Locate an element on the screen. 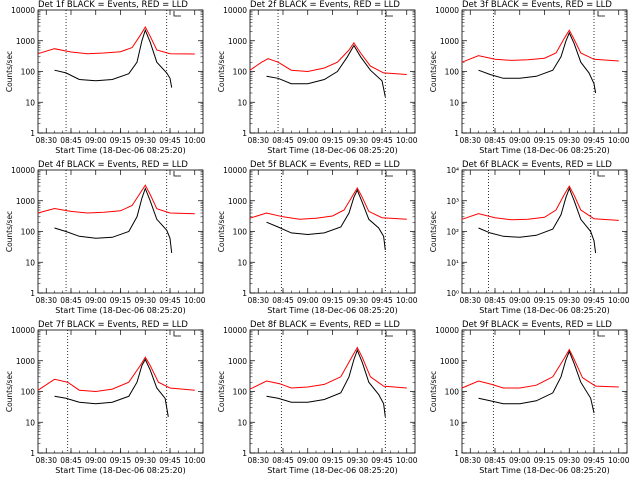  chart-title: Det 2f BLACK = Events, RED = LLD is located at coordinates (325, 5).